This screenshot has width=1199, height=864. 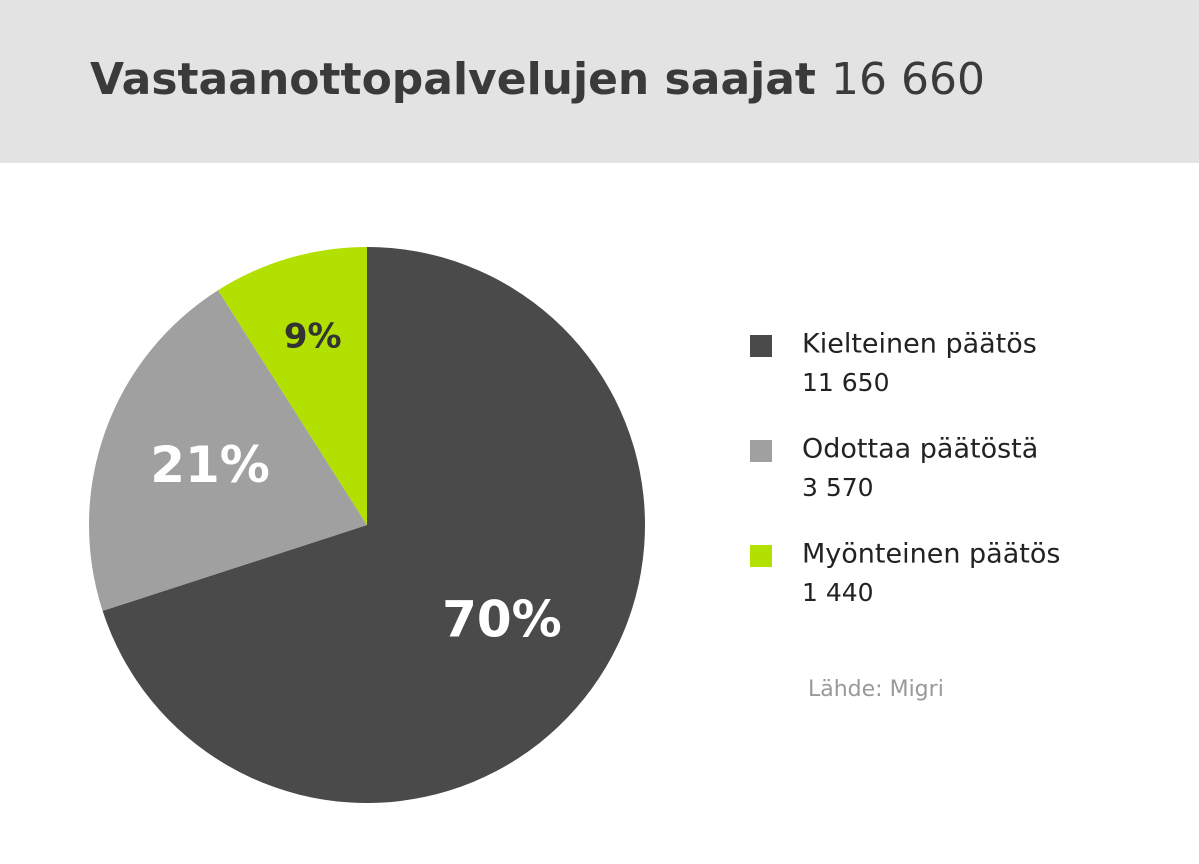 What do you see at coordinates (919, 344) in the screenshot?
I see `legend-label: Kielteinen päätös` at bounding box center [919, 344].